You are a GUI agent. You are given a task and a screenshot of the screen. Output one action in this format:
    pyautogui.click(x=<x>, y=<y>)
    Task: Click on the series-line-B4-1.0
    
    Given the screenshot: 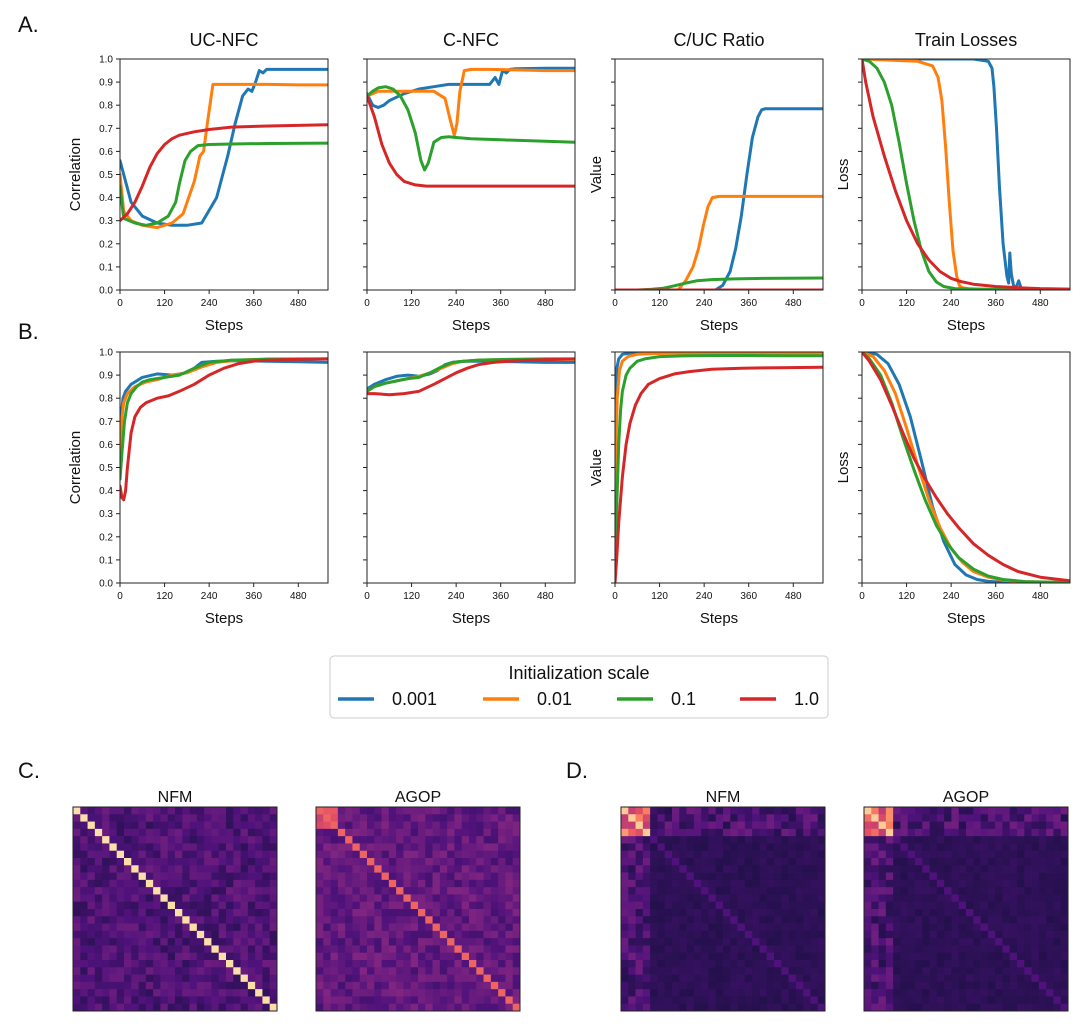 What is the action you would take?
    pyautogui.click(x=966, y=467)
    